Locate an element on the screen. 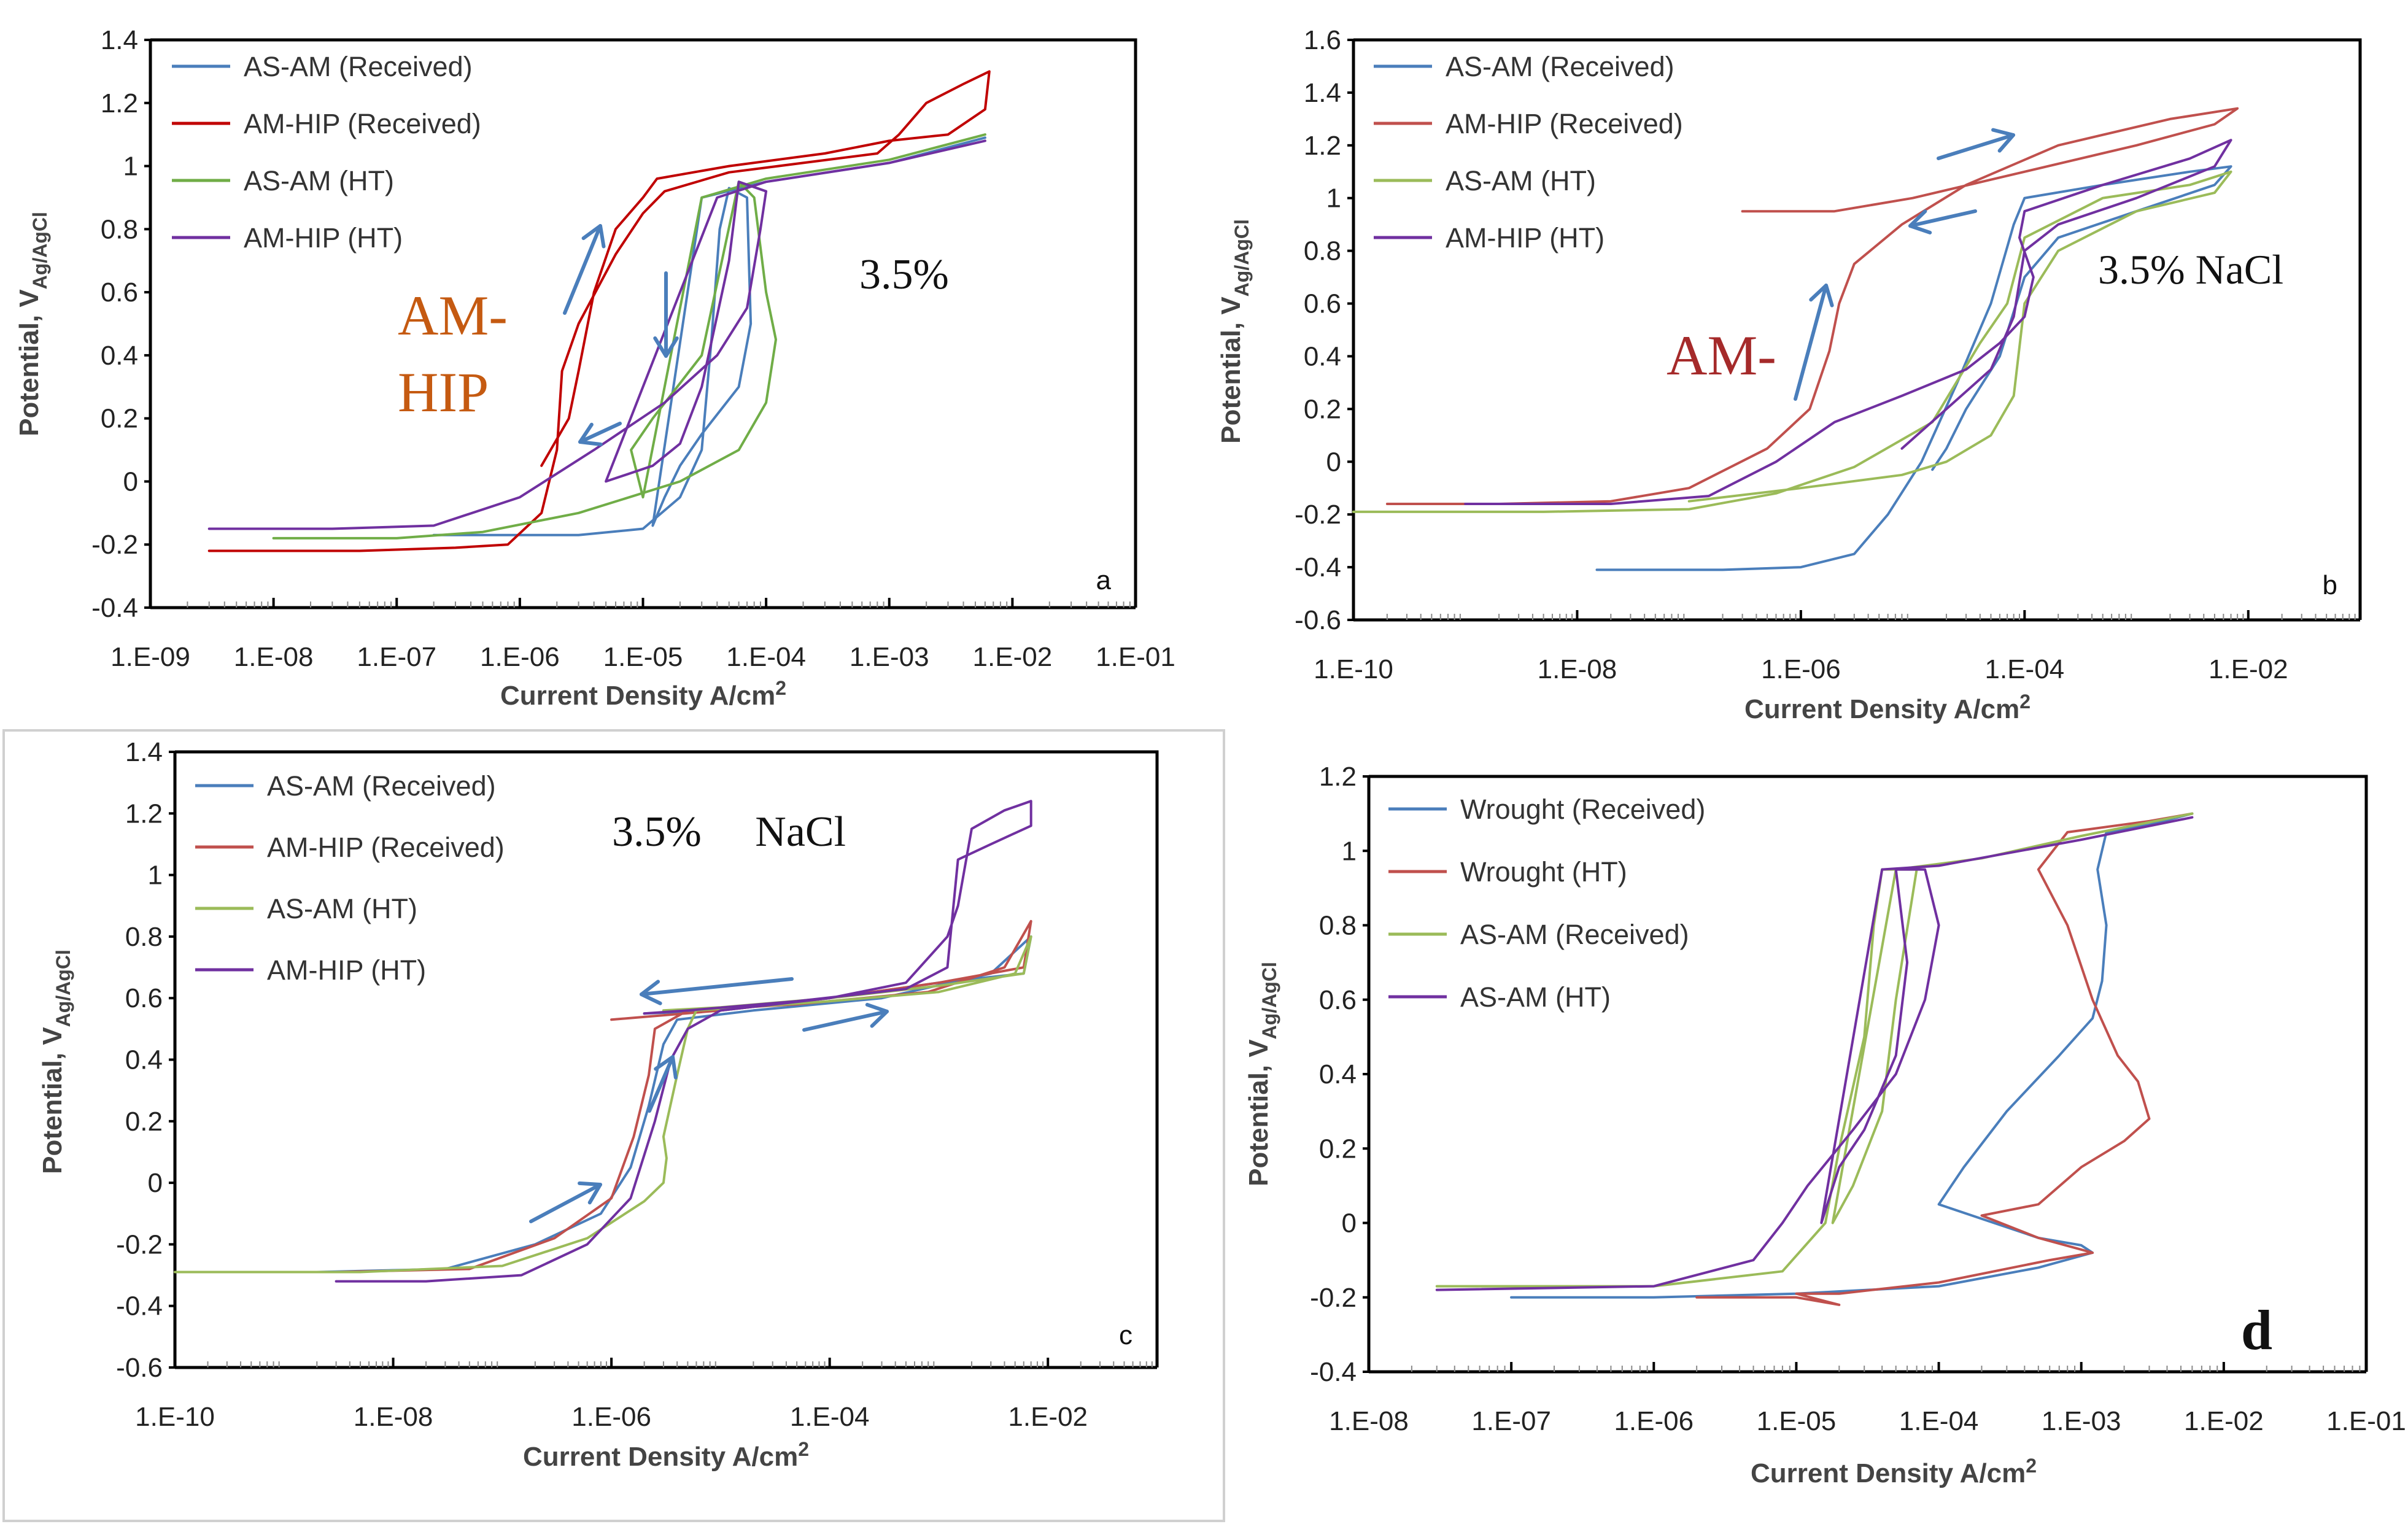 The height and width of the screenshot is (1524, 2408). panel-label: c is located at coordinates (1125, 1335).